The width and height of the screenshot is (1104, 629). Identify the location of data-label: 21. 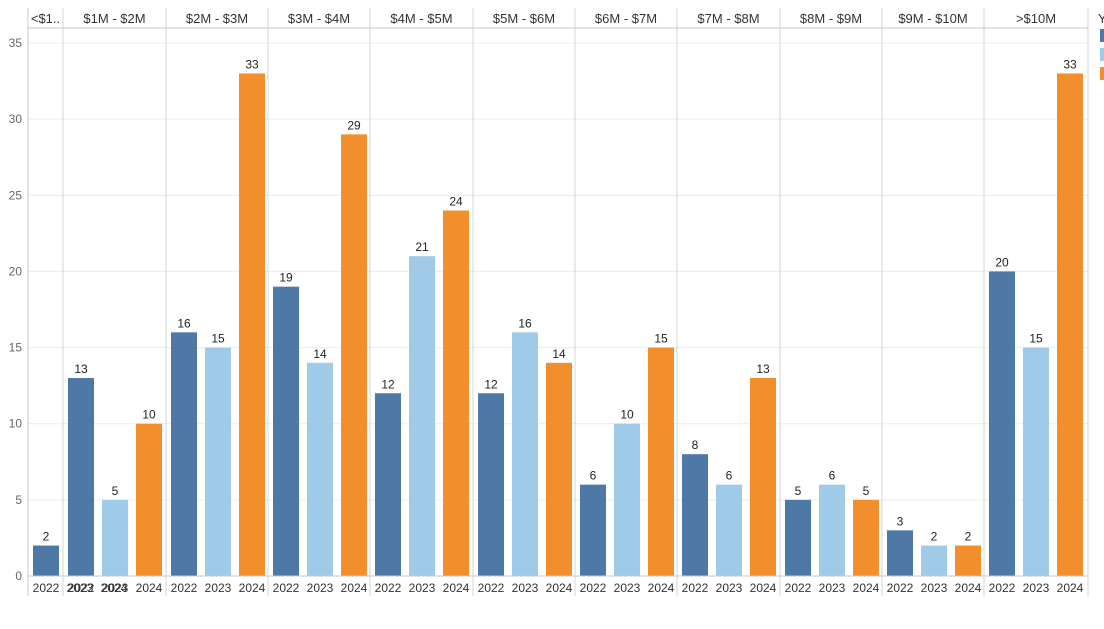
(422, 247).